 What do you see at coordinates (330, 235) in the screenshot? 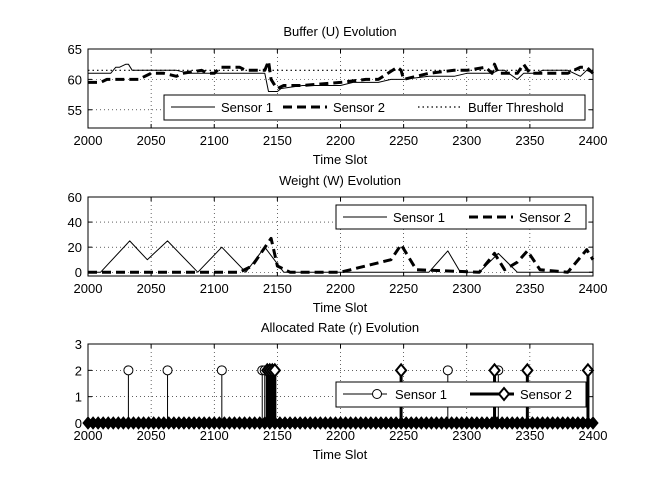
I see `weight-yticks: 0 20 40 60` at bounding box center [330, 235].